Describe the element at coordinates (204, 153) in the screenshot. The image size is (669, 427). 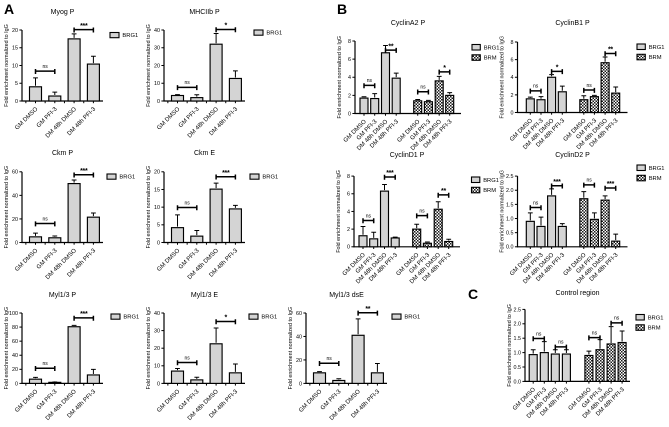
I see `svg-text: Ckm E` at that location.